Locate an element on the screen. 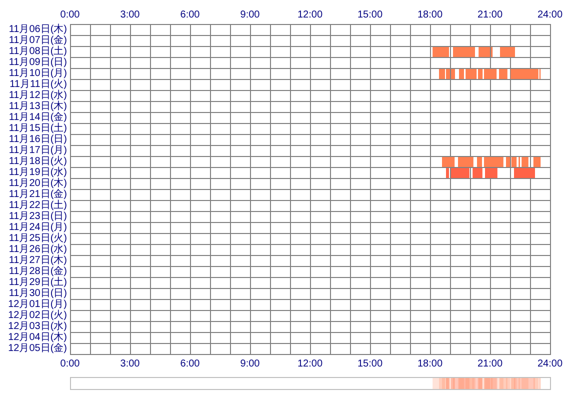 This screenshot has width=570, height=400. x2-tick-label: 24:00 is located at coordinates (550, 15).